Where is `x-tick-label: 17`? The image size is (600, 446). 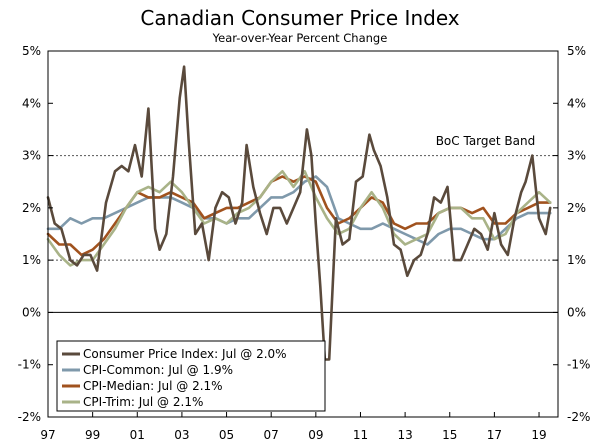 x-tick-label: 17 is located at coordinates (494, 435).